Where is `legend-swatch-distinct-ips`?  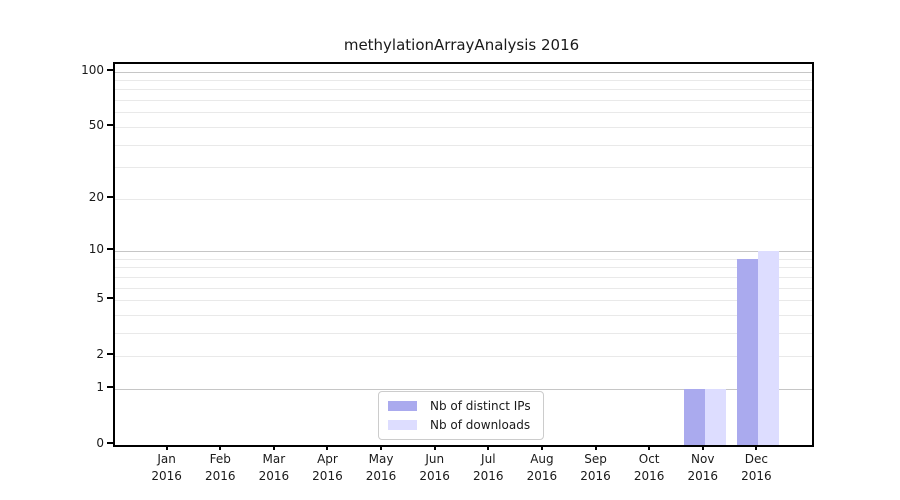
legend-swatch-distinct-ips is located at coordinates (402, 406).